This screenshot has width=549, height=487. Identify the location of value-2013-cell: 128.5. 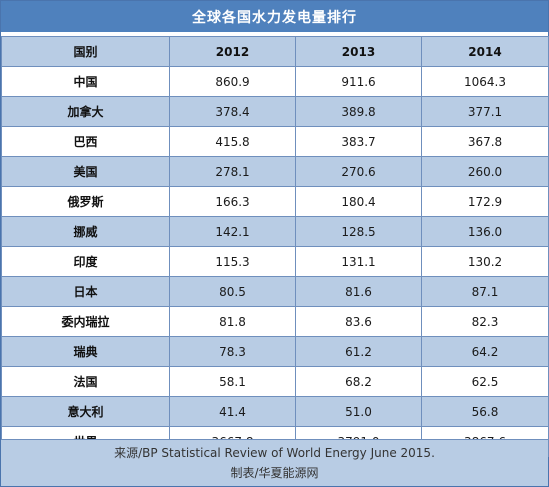
(358, 231).